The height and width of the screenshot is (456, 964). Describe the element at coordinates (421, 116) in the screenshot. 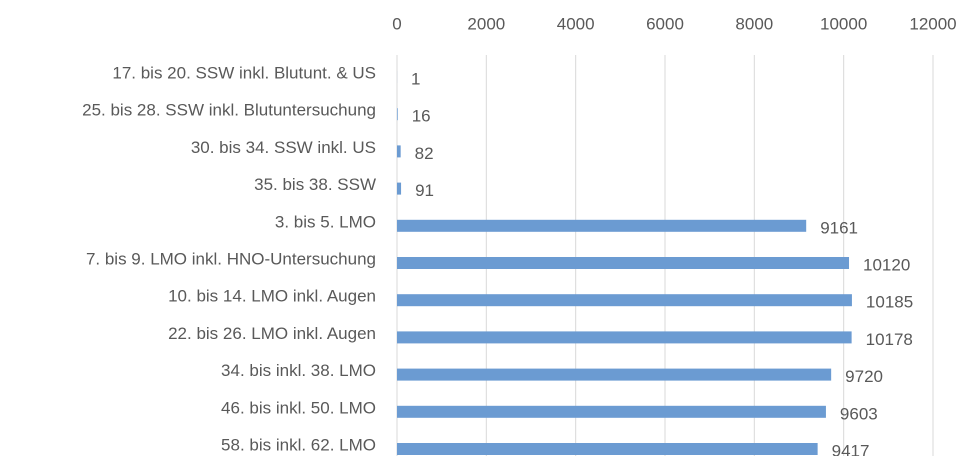

I see `data-label: 16` at that location.